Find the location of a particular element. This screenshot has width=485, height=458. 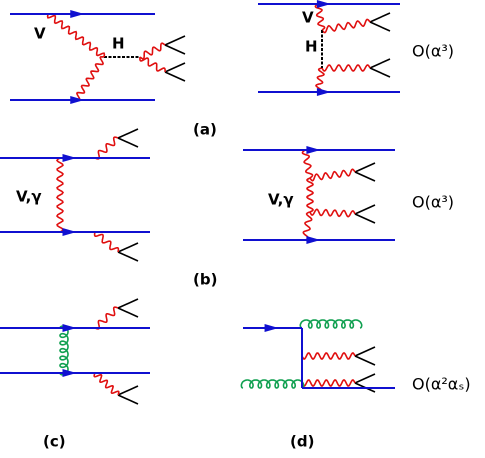

caption: (c) is located at coordinates (54, 442).